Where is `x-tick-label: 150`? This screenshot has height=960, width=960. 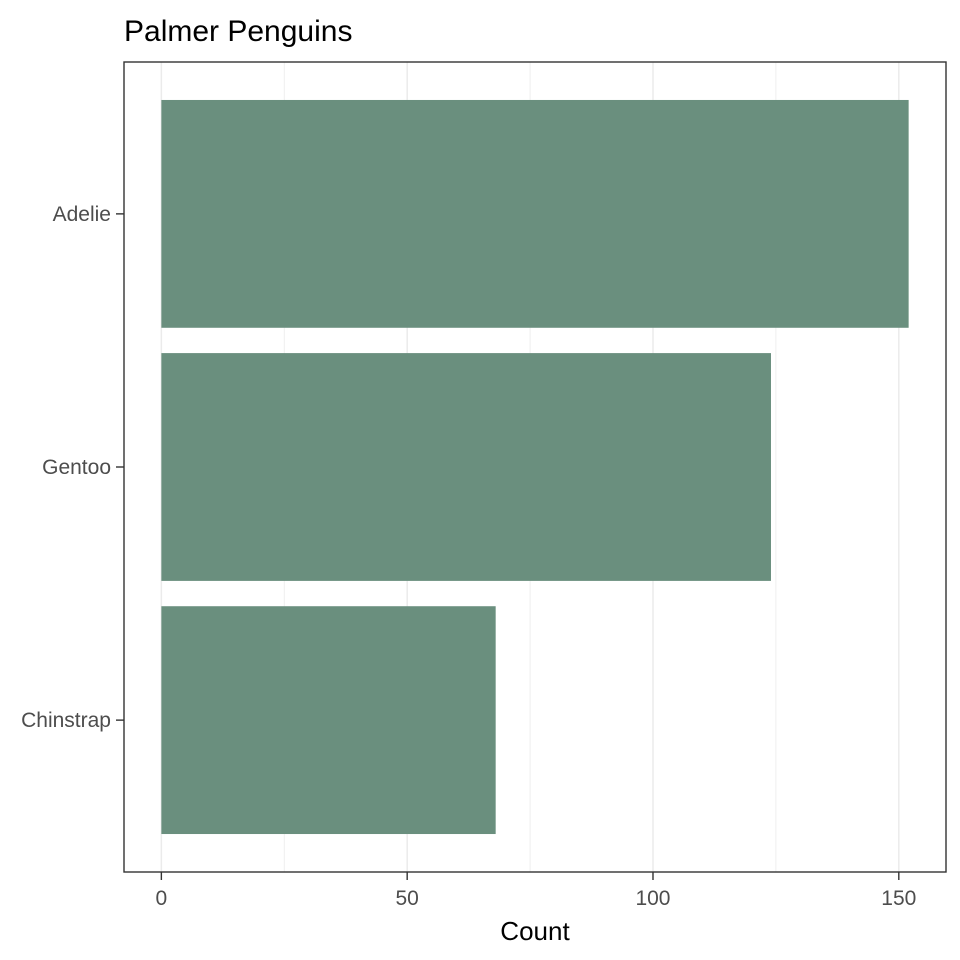 x-tick-label: 150 is located at coordinates (898, 898).